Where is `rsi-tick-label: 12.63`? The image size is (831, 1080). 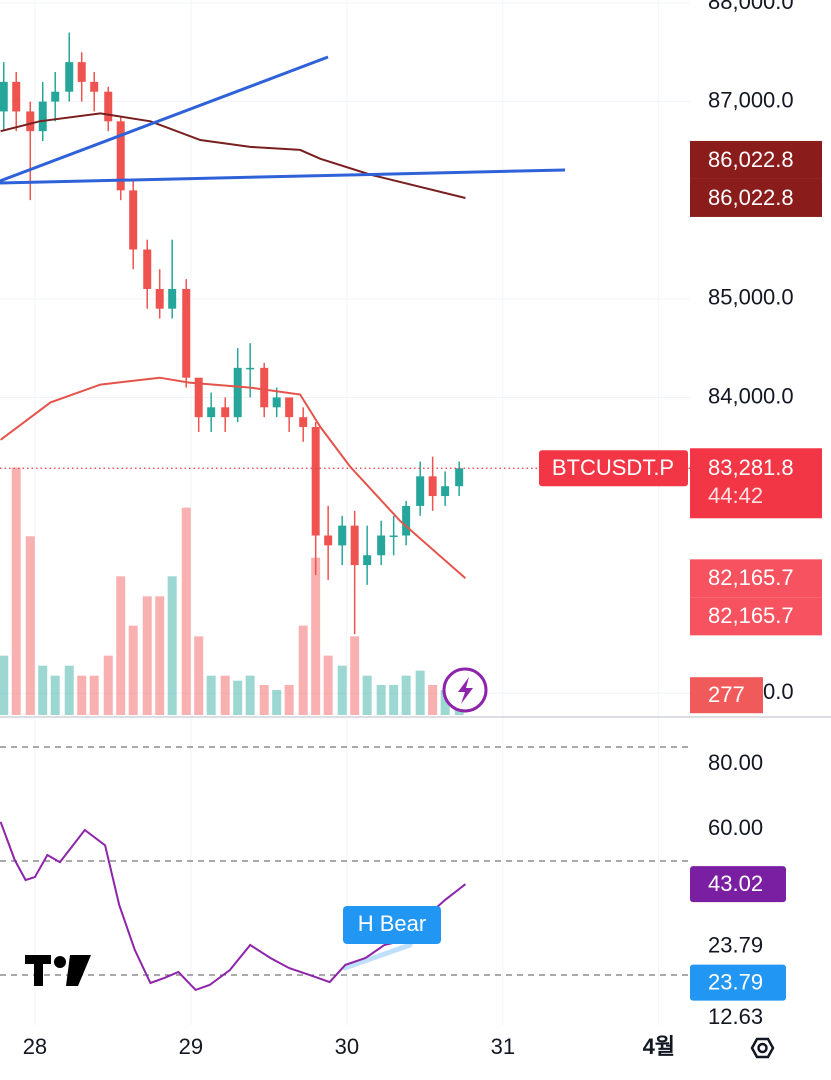
rsi-tick-label: 12.63 is located at coordinates (735, 1016).